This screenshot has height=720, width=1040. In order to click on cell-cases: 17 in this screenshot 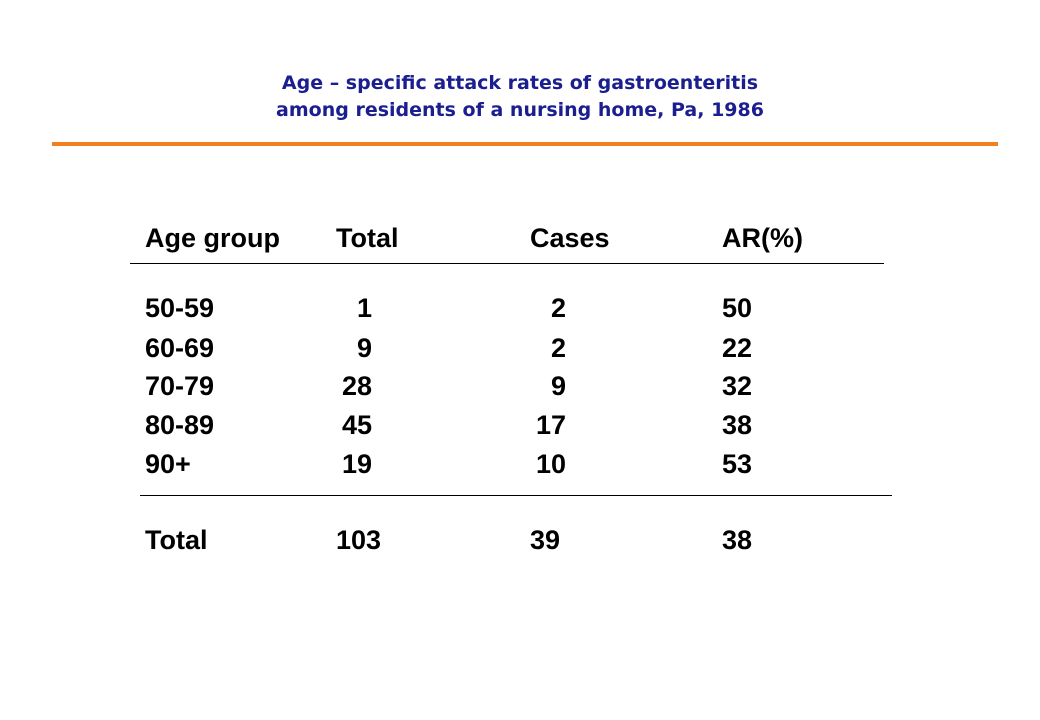, I will do `click(550, 425)`.